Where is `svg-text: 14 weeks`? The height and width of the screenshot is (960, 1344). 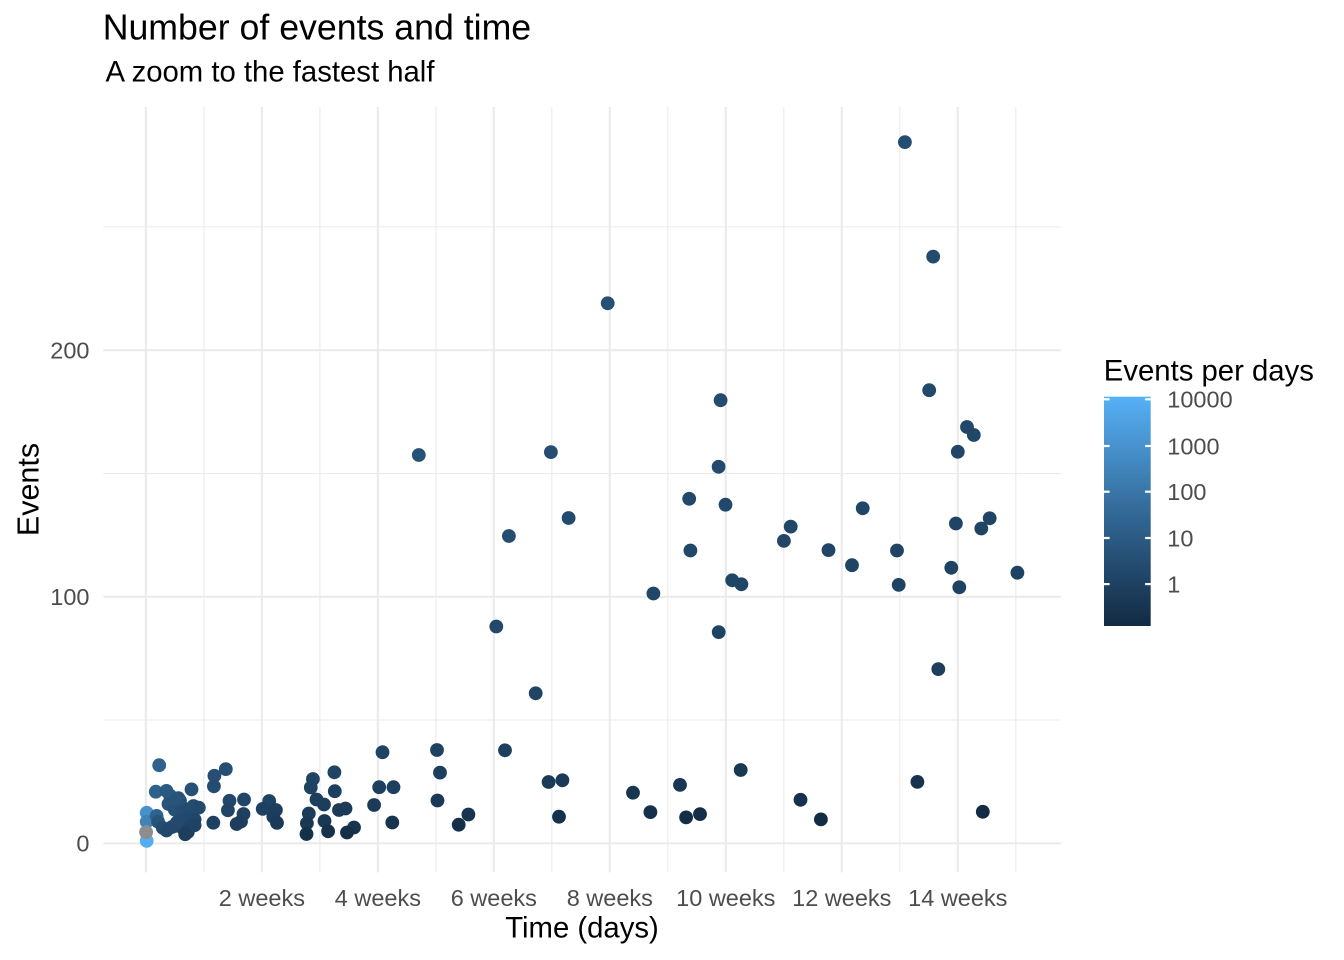 svg-text: 14 weeks is located at coordinates (957, 898).